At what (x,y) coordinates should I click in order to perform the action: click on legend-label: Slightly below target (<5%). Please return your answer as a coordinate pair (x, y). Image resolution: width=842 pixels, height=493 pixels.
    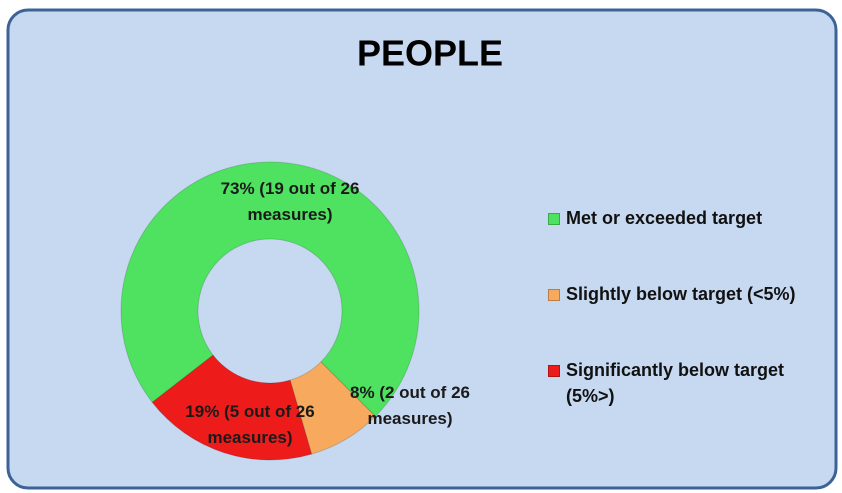
    Looking at the image, I should click on (681, 294).